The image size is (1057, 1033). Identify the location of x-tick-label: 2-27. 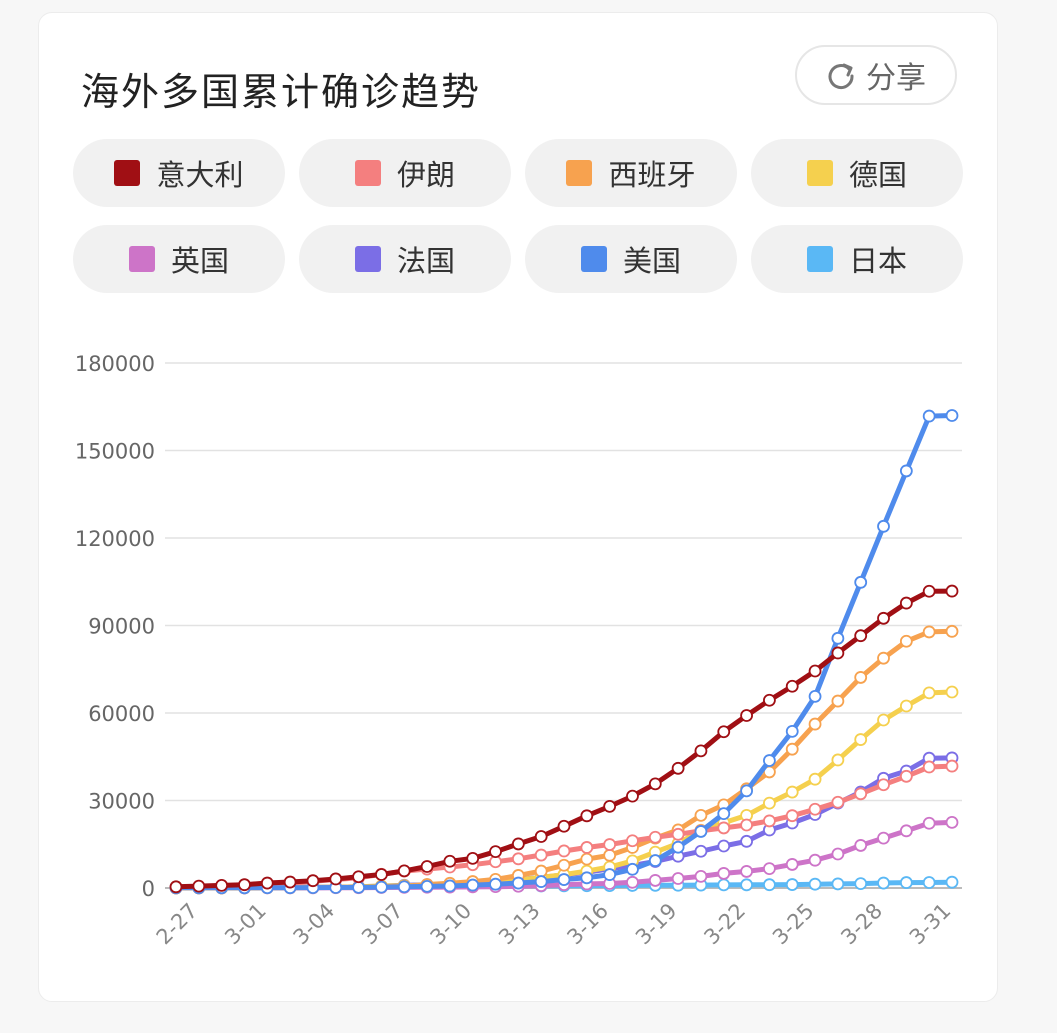
(177, 924).